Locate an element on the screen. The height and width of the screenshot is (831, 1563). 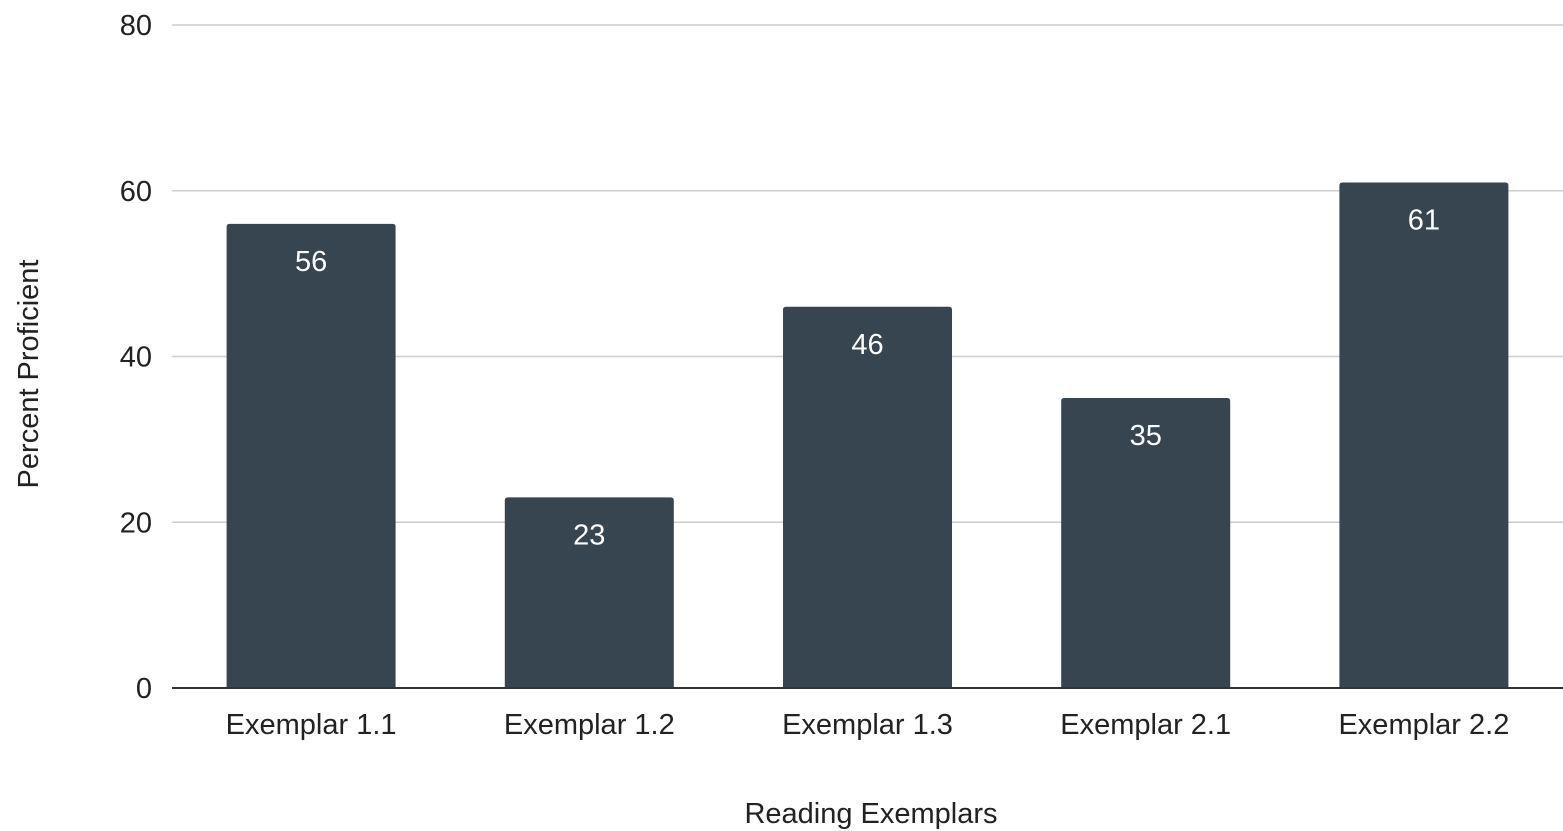
y-tick-labels: 0 20 40 60 80 is located at coordinates (136, 357).